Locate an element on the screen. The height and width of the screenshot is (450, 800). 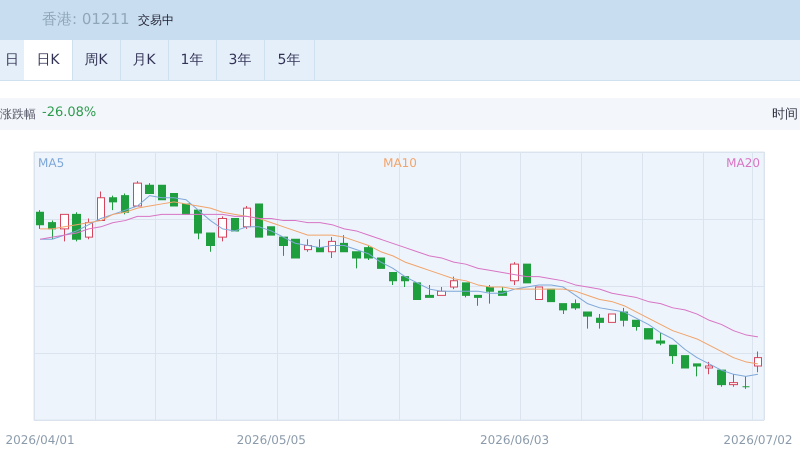
text: MA5 is located at coordinates (51, 163).